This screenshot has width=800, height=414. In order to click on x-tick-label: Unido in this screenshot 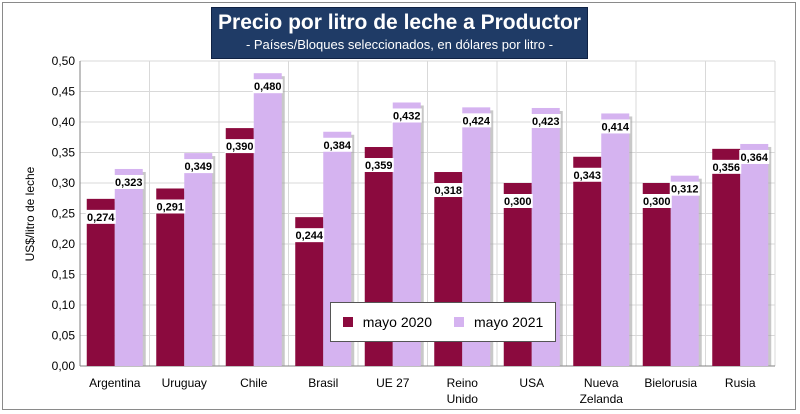, I will do `click(463, 399)`.